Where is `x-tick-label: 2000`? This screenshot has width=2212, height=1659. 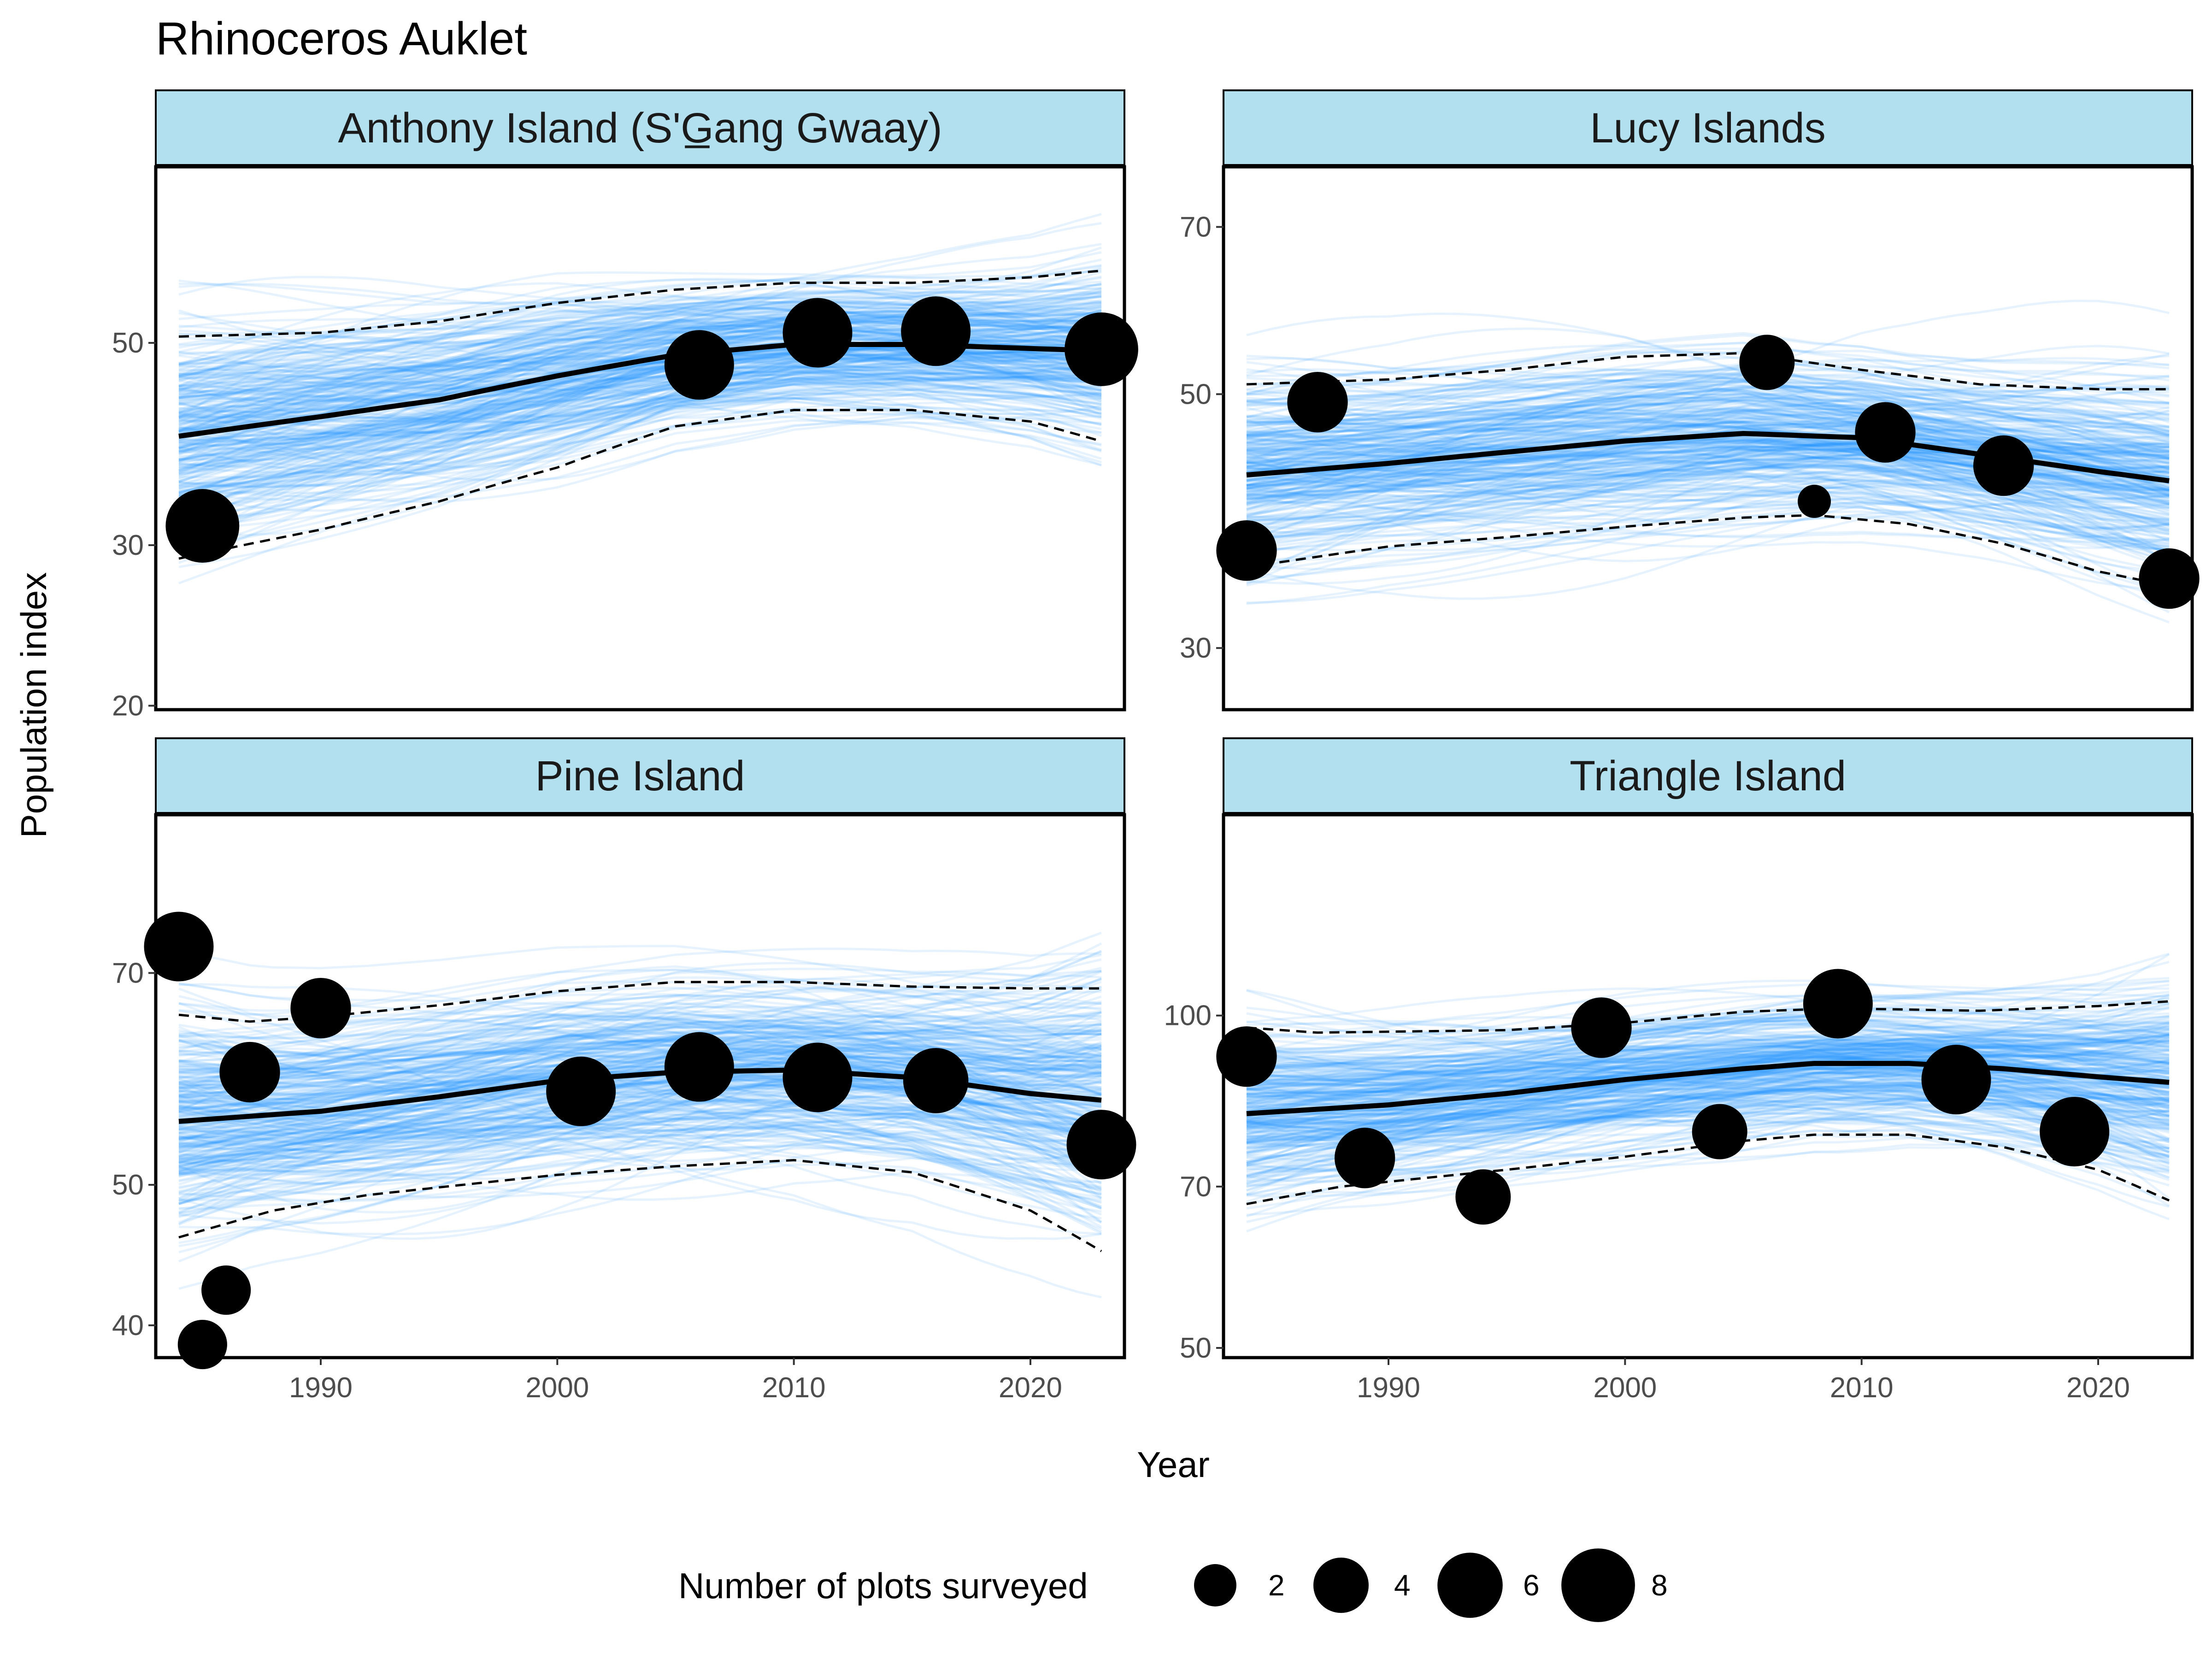
x-tick-label: 2000 is located at coordinates (557, 1388).